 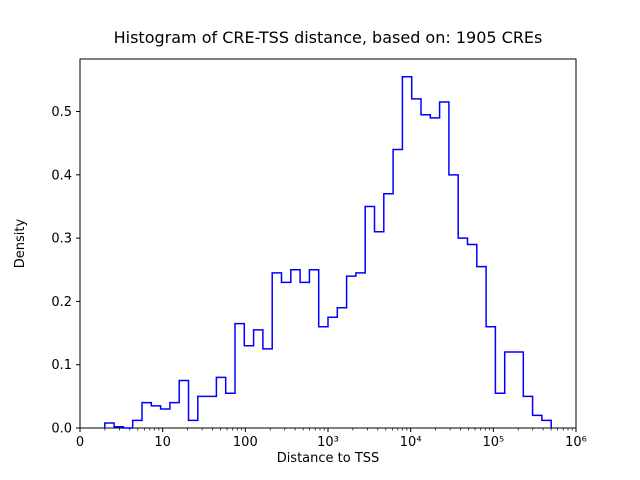 What do you see at coordinates (245, 442) in the screenshot?
I see `x-tick-label: 100` at bounding box center [245, 442].